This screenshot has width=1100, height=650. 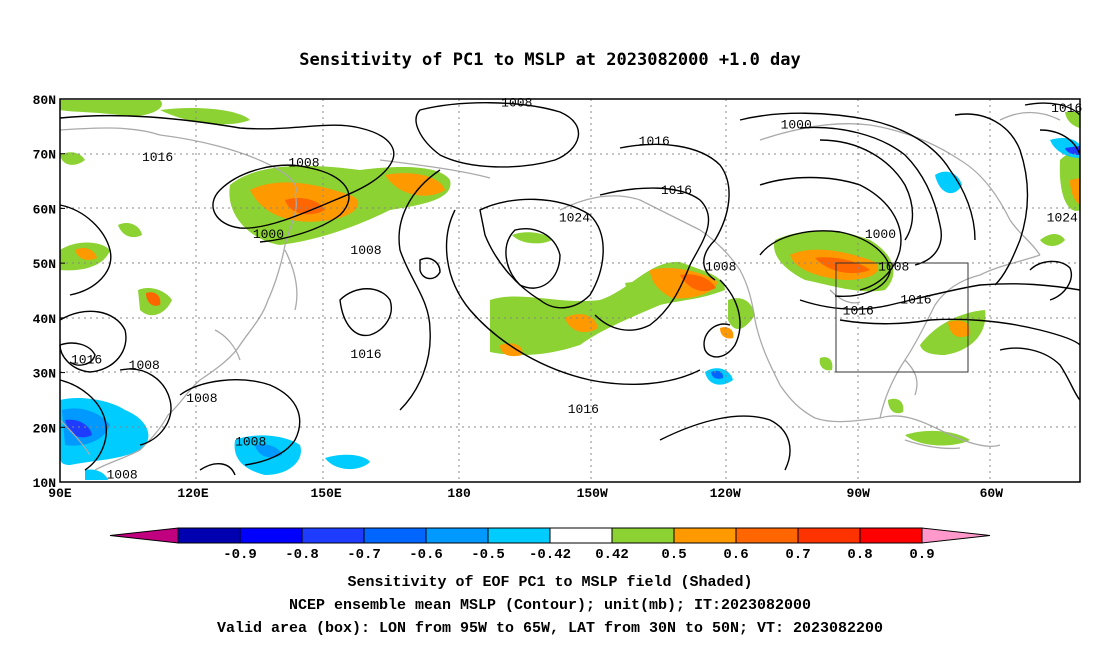 I want to click on lon-tick-label: 60W, so click(x=992, y=493).